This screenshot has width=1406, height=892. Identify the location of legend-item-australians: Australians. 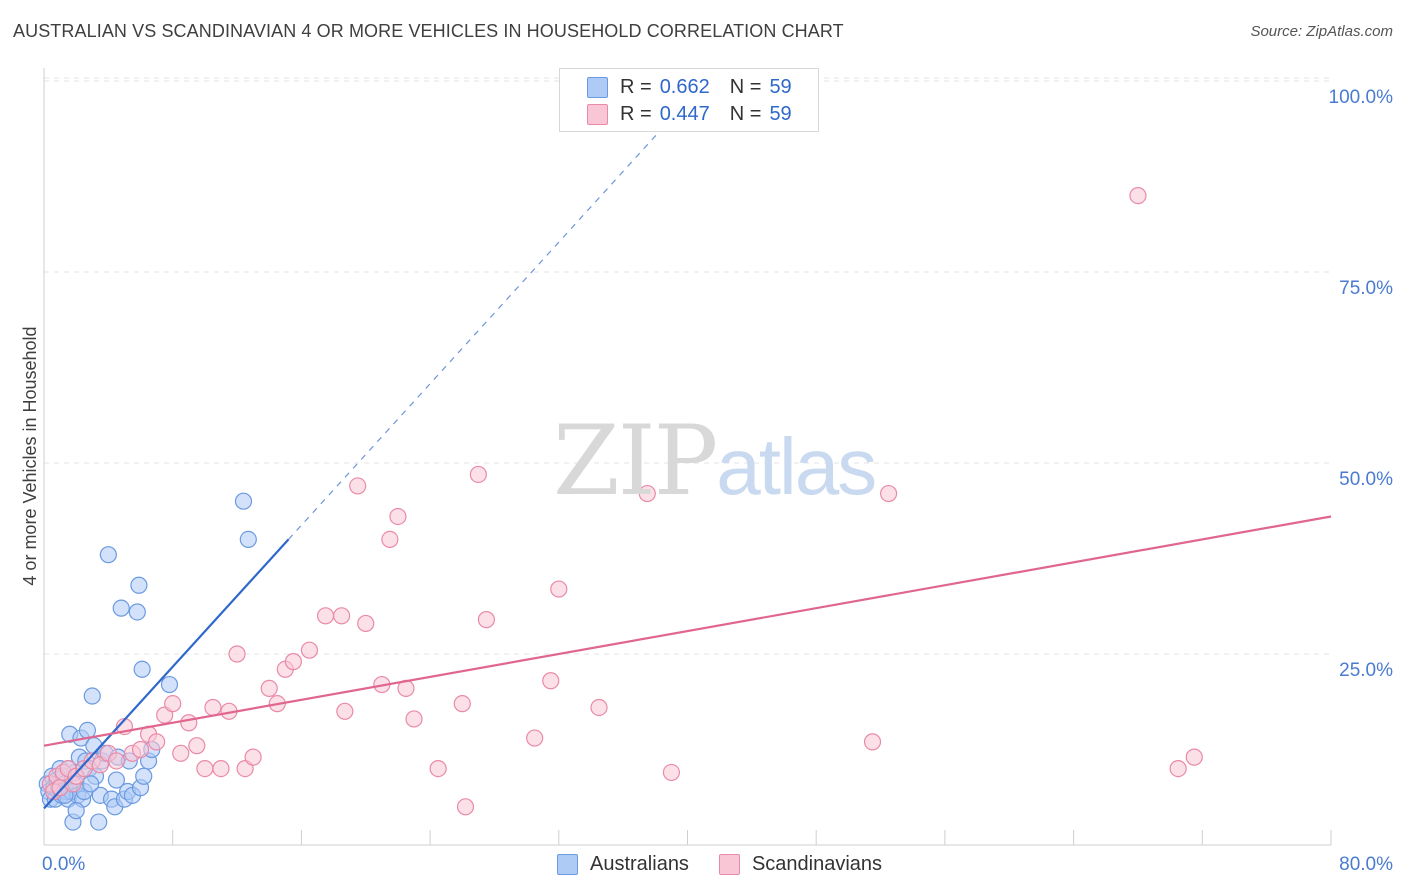
(623, 864).